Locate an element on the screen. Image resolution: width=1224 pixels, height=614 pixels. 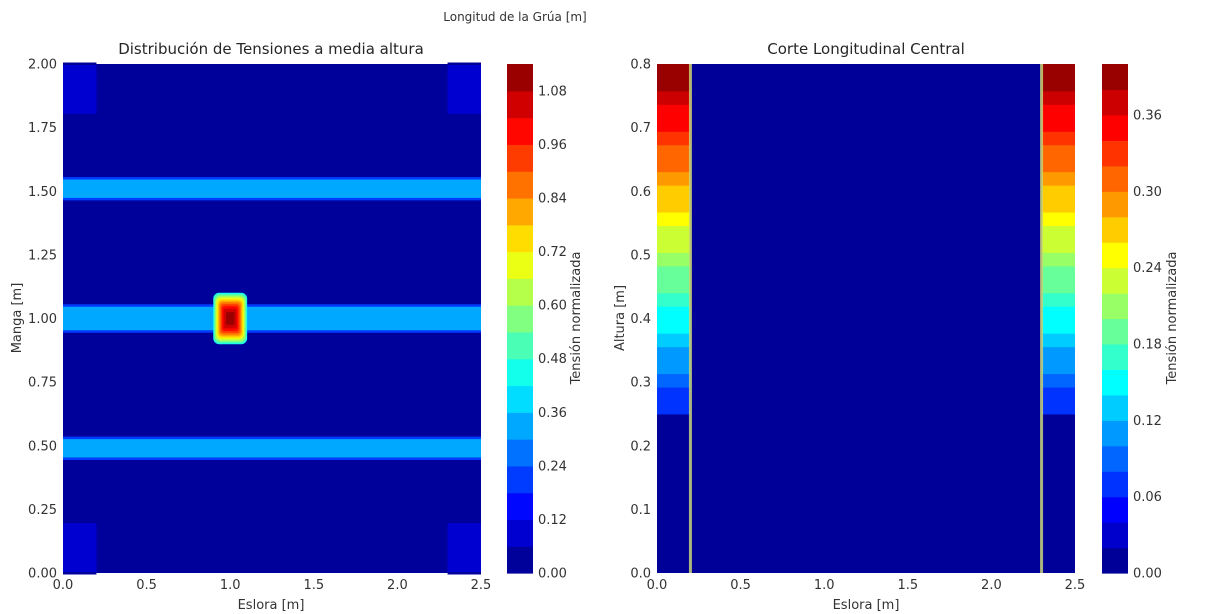
chart-title: Corte Longitudinal Central is located at coordinates (866, 49).